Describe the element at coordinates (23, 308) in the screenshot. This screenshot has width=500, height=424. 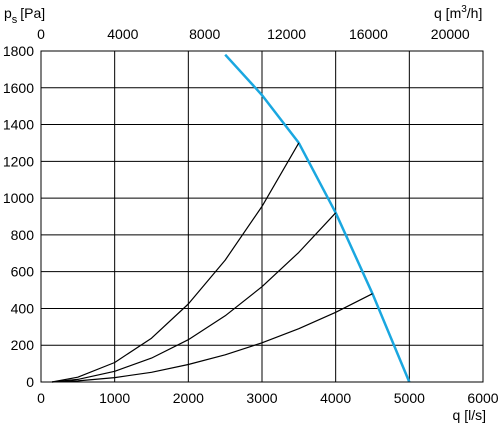
I see `y-tick-label: 400` at that location.